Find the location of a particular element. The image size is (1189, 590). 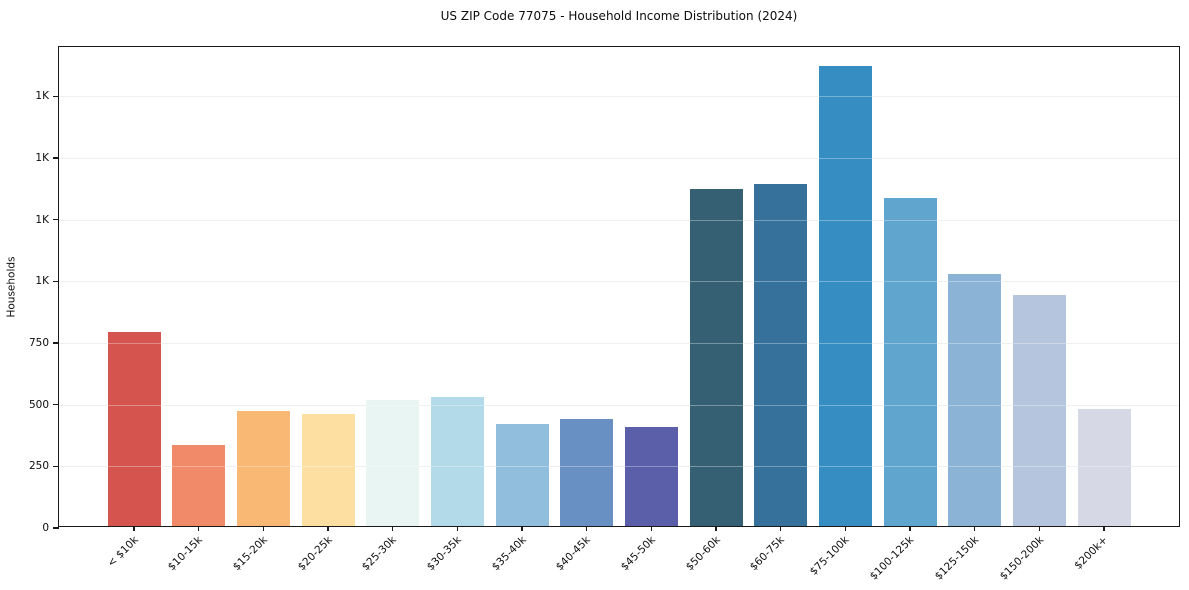

y-tick-label: 250 is located at coordinates (38, 466).